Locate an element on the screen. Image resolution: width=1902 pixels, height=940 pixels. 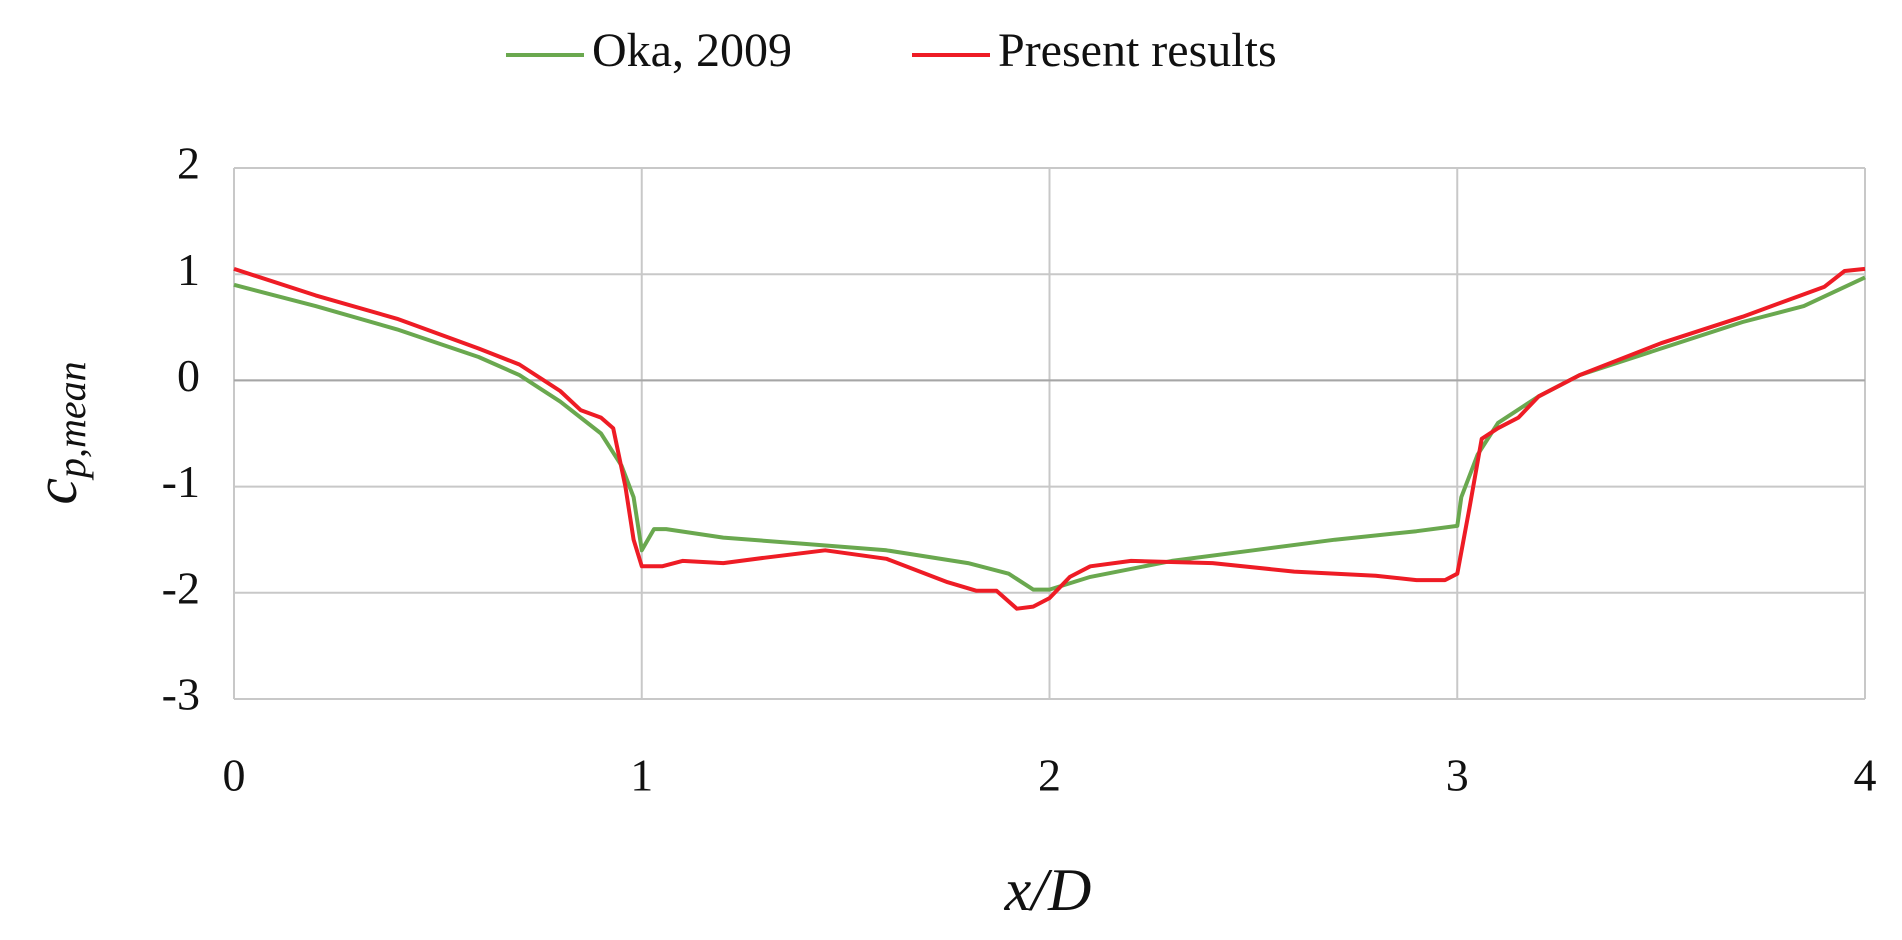
y-tick-label: -3 is located at coordinates (181, 694).